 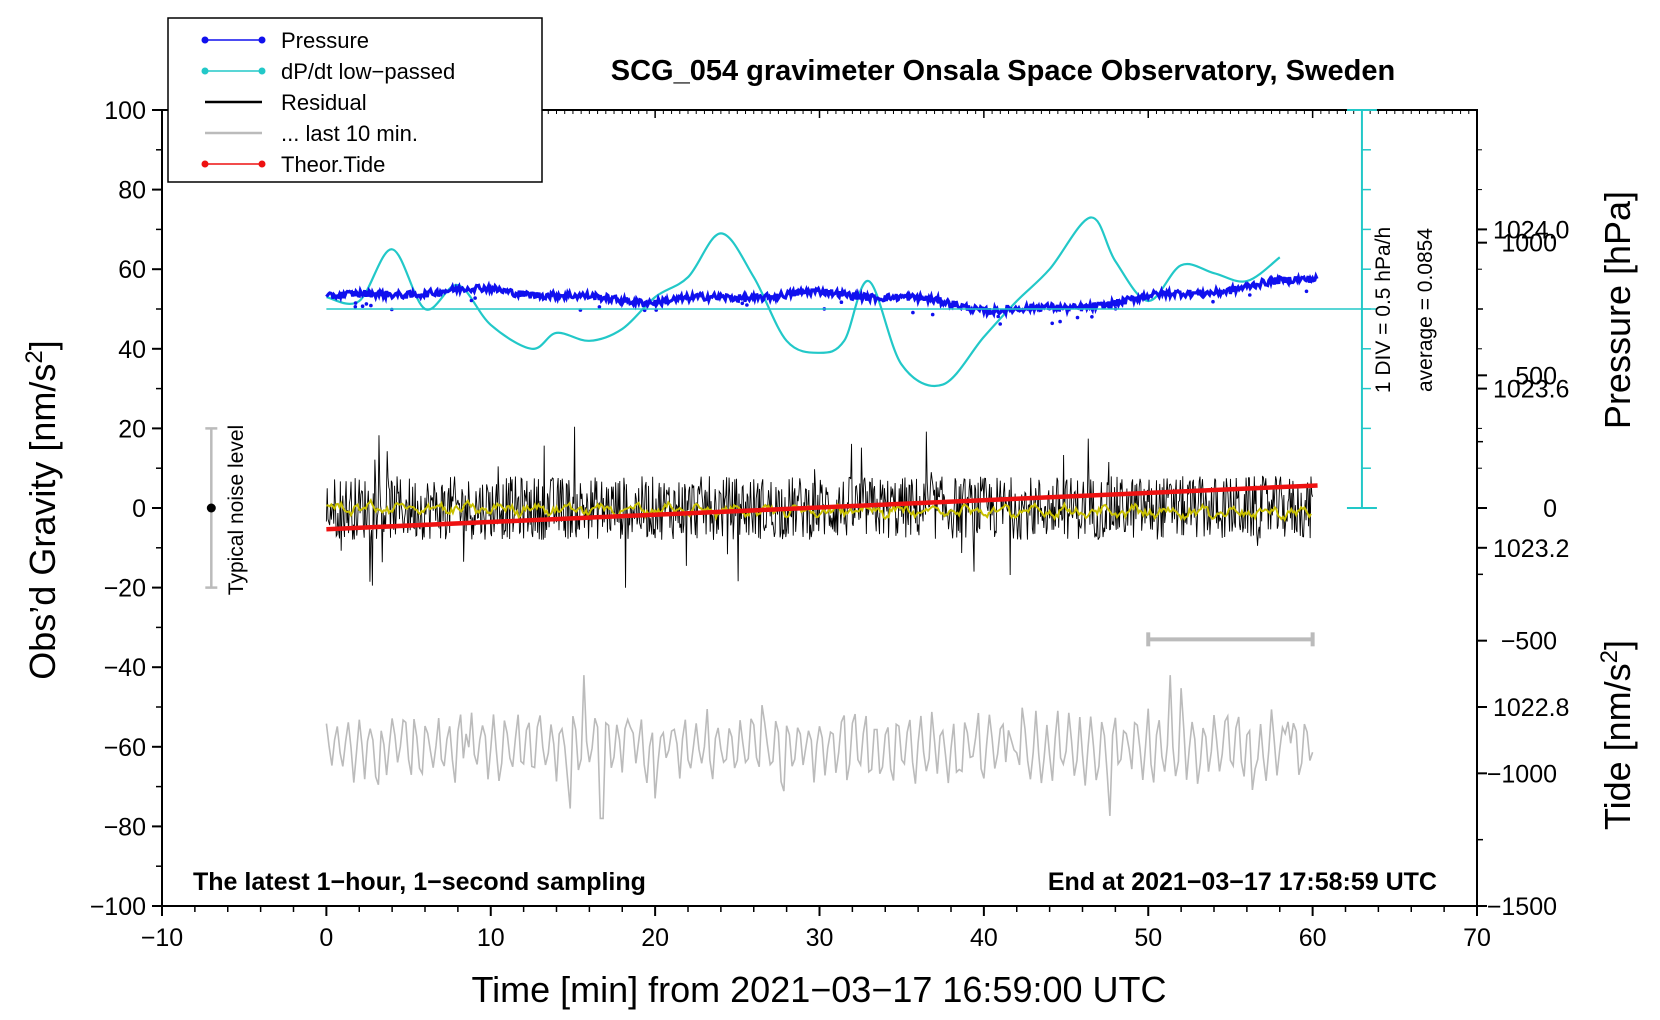 I want to click on theor-tide-line, so click(x=822, y=507).